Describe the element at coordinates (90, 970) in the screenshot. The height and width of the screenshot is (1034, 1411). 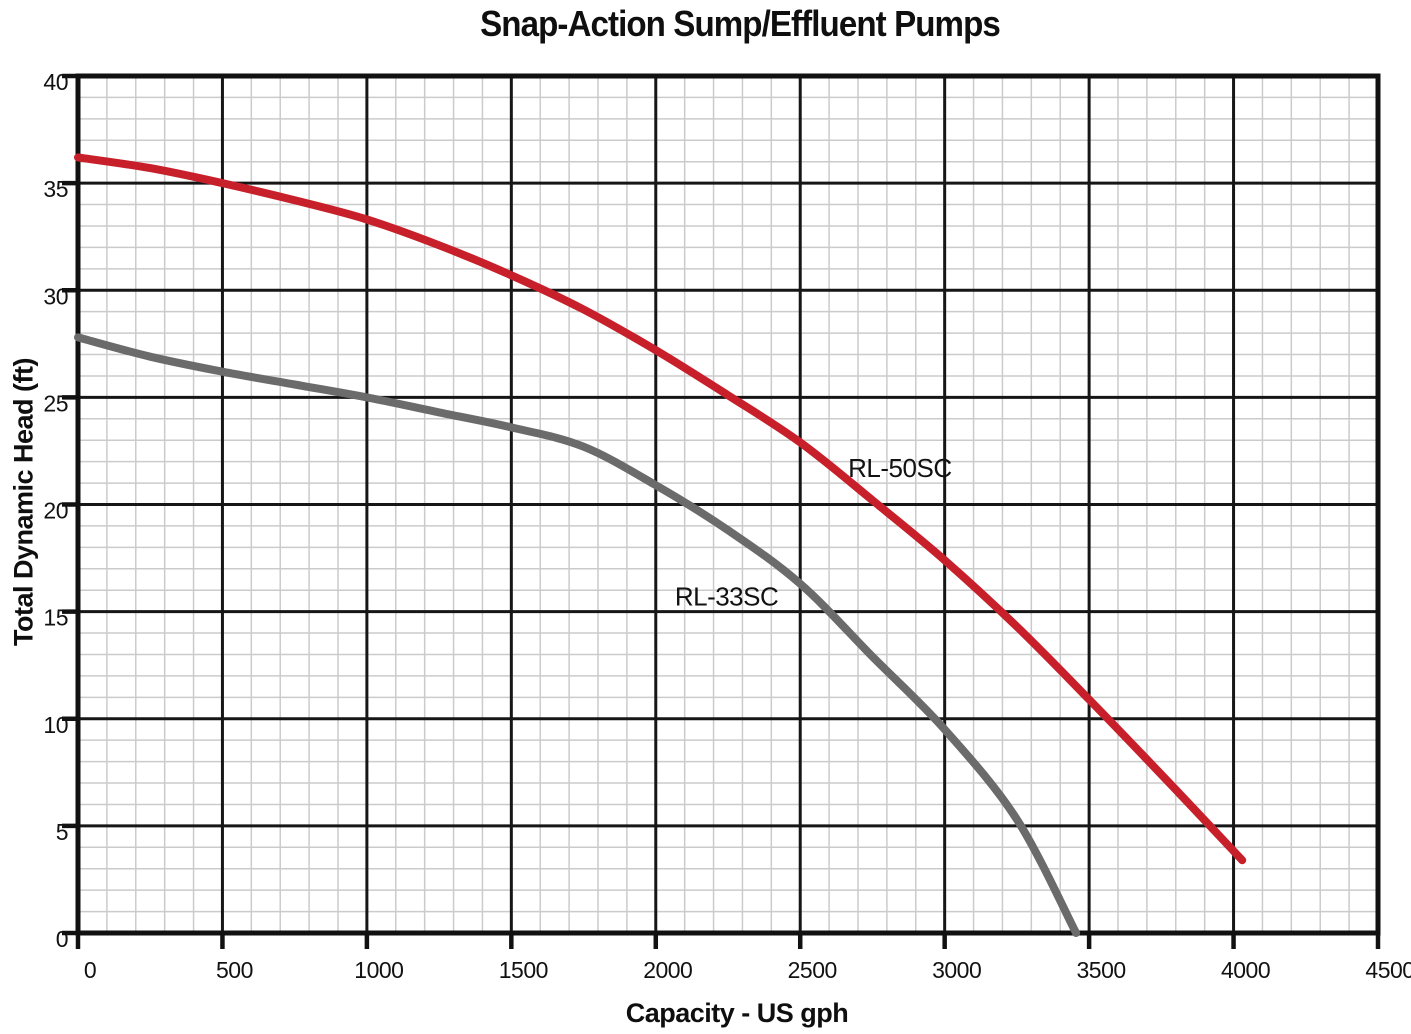
I see `x-tick-label: 0` at that location.